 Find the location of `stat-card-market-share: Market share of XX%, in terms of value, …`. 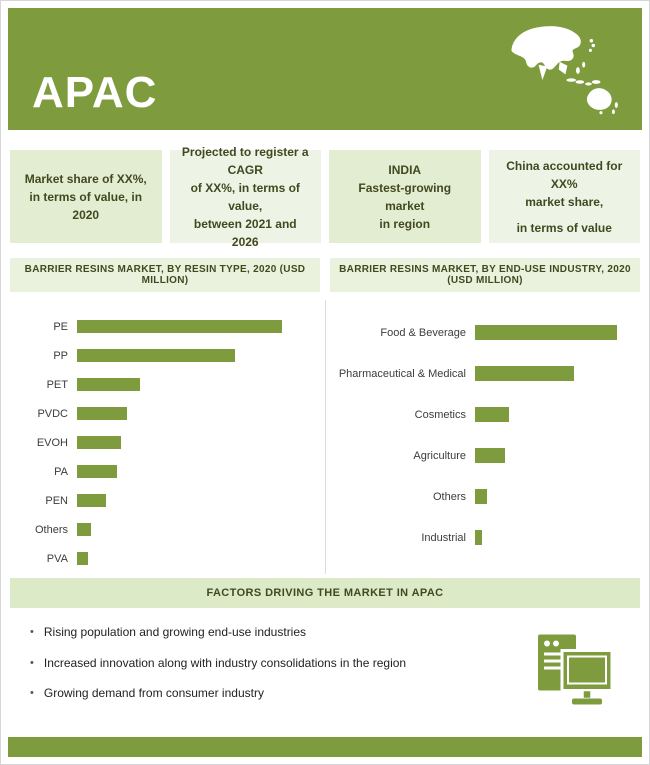

stat-card-market-share: Market share of XX%, in terms of value, … is located at coordinates (86, 196).